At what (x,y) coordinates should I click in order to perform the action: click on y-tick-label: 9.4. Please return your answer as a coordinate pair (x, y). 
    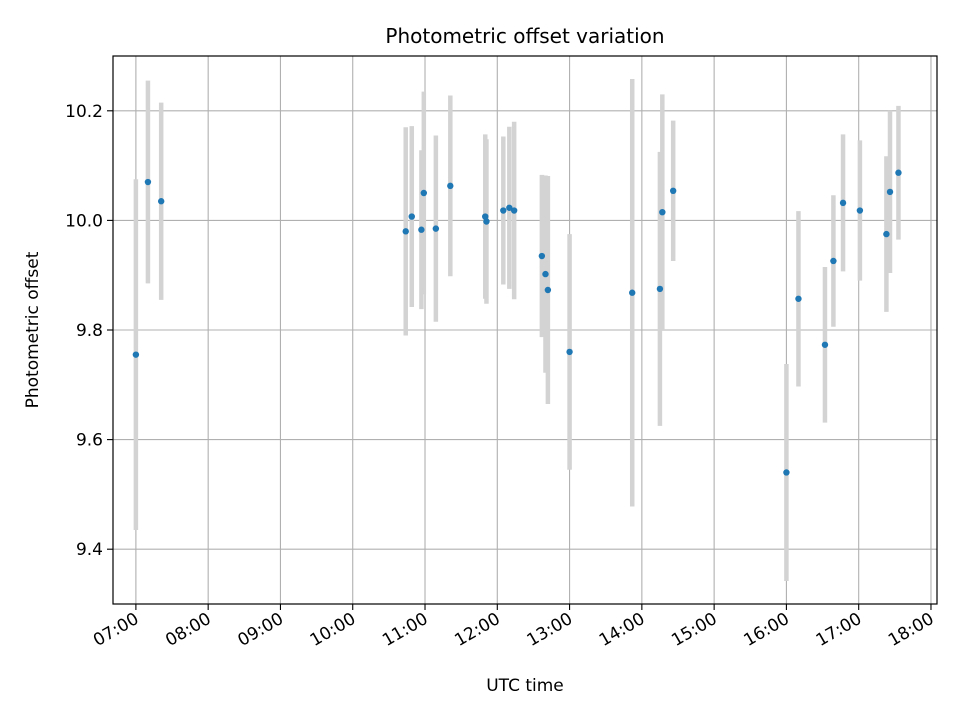
    Looking at the image, I should click on (89, 550).